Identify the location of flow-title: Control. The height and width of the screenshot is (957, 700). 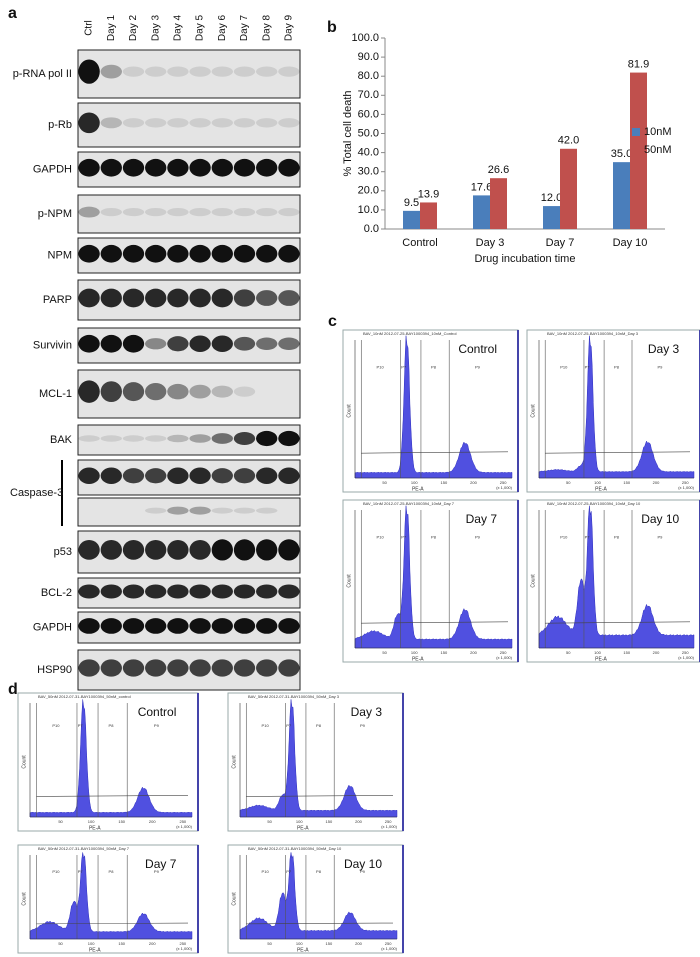
(157, 712).